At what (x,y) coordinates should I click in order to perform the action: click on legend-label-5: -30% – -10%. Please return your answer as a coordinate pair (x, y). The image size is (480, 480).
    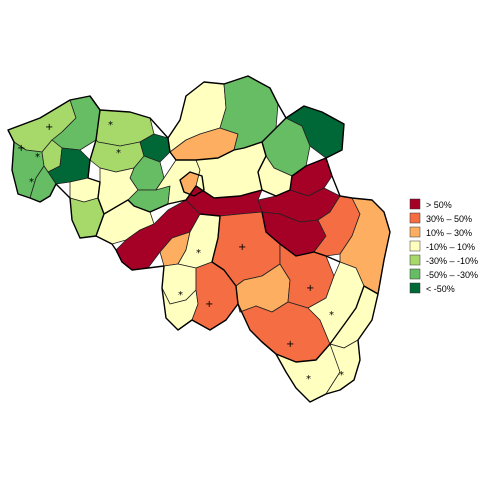
    Looking at the image, I should click on (452, 261).